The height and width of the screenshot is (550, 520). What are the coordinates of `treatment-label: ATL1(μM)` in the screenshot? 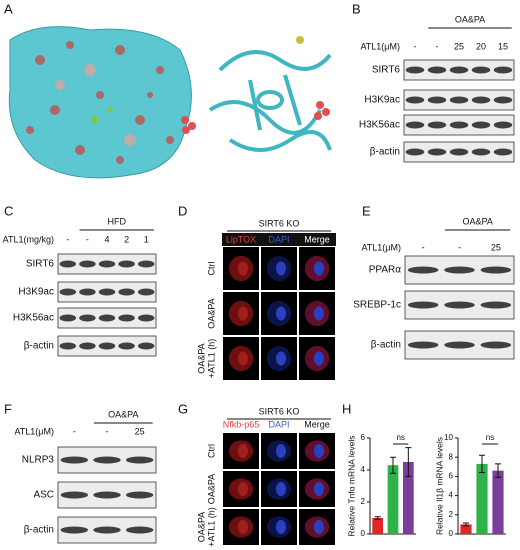 It's located at (381, 247).